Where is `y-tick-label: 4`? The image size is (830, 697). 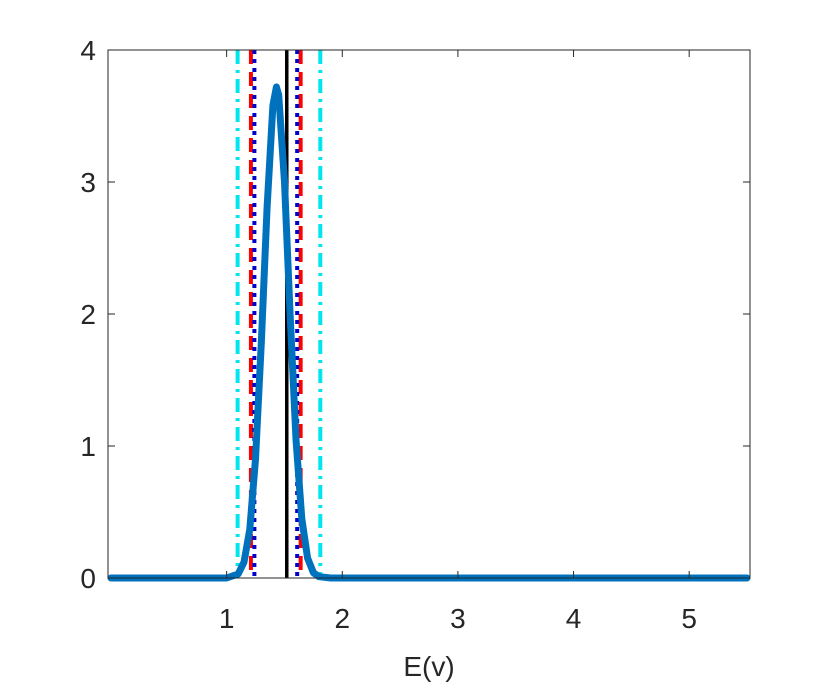
y-tick-label: 4 is located at coordinates (88, 50).